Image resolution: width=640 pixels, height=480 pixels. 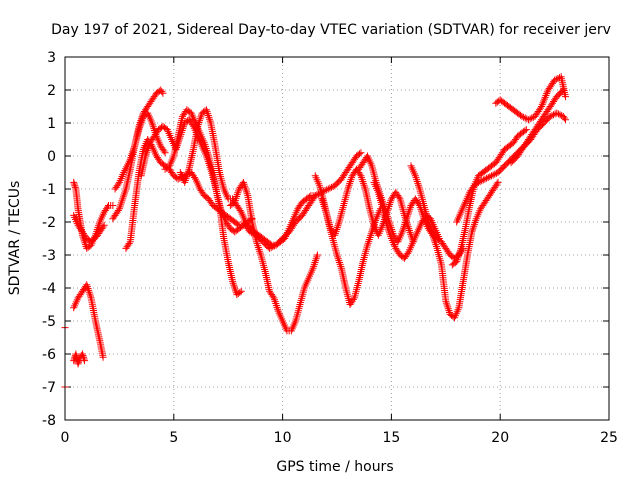 What do you see at coordinates (173, 438) in the screenshot?
I see `x-tick-label: 5` at bounding box center [173, 438].